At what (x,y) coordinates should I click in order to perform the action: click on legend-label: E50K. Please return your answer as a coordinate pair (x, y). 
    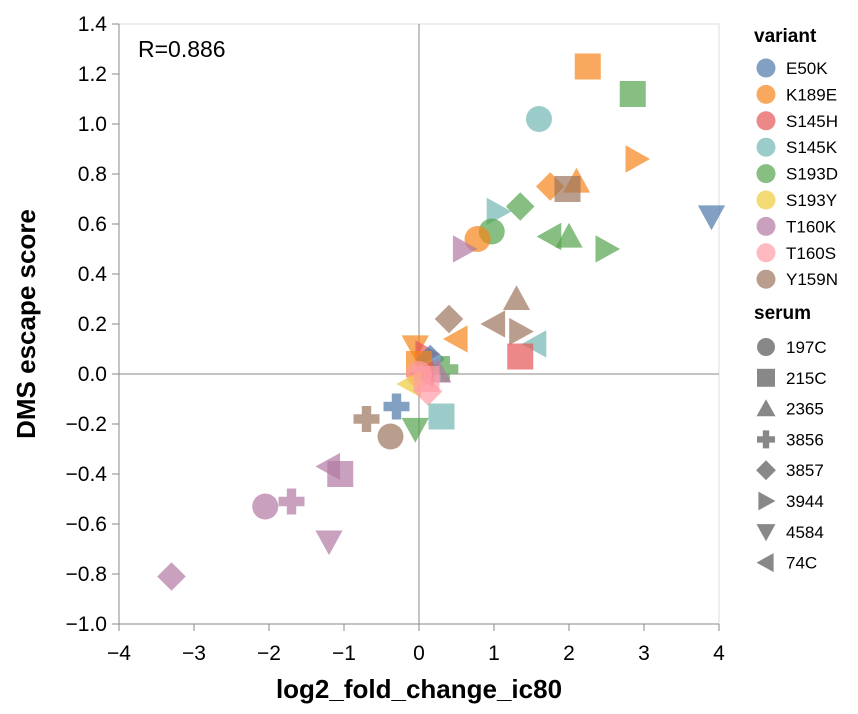
    Looking at the image, I should click on (807, 68).